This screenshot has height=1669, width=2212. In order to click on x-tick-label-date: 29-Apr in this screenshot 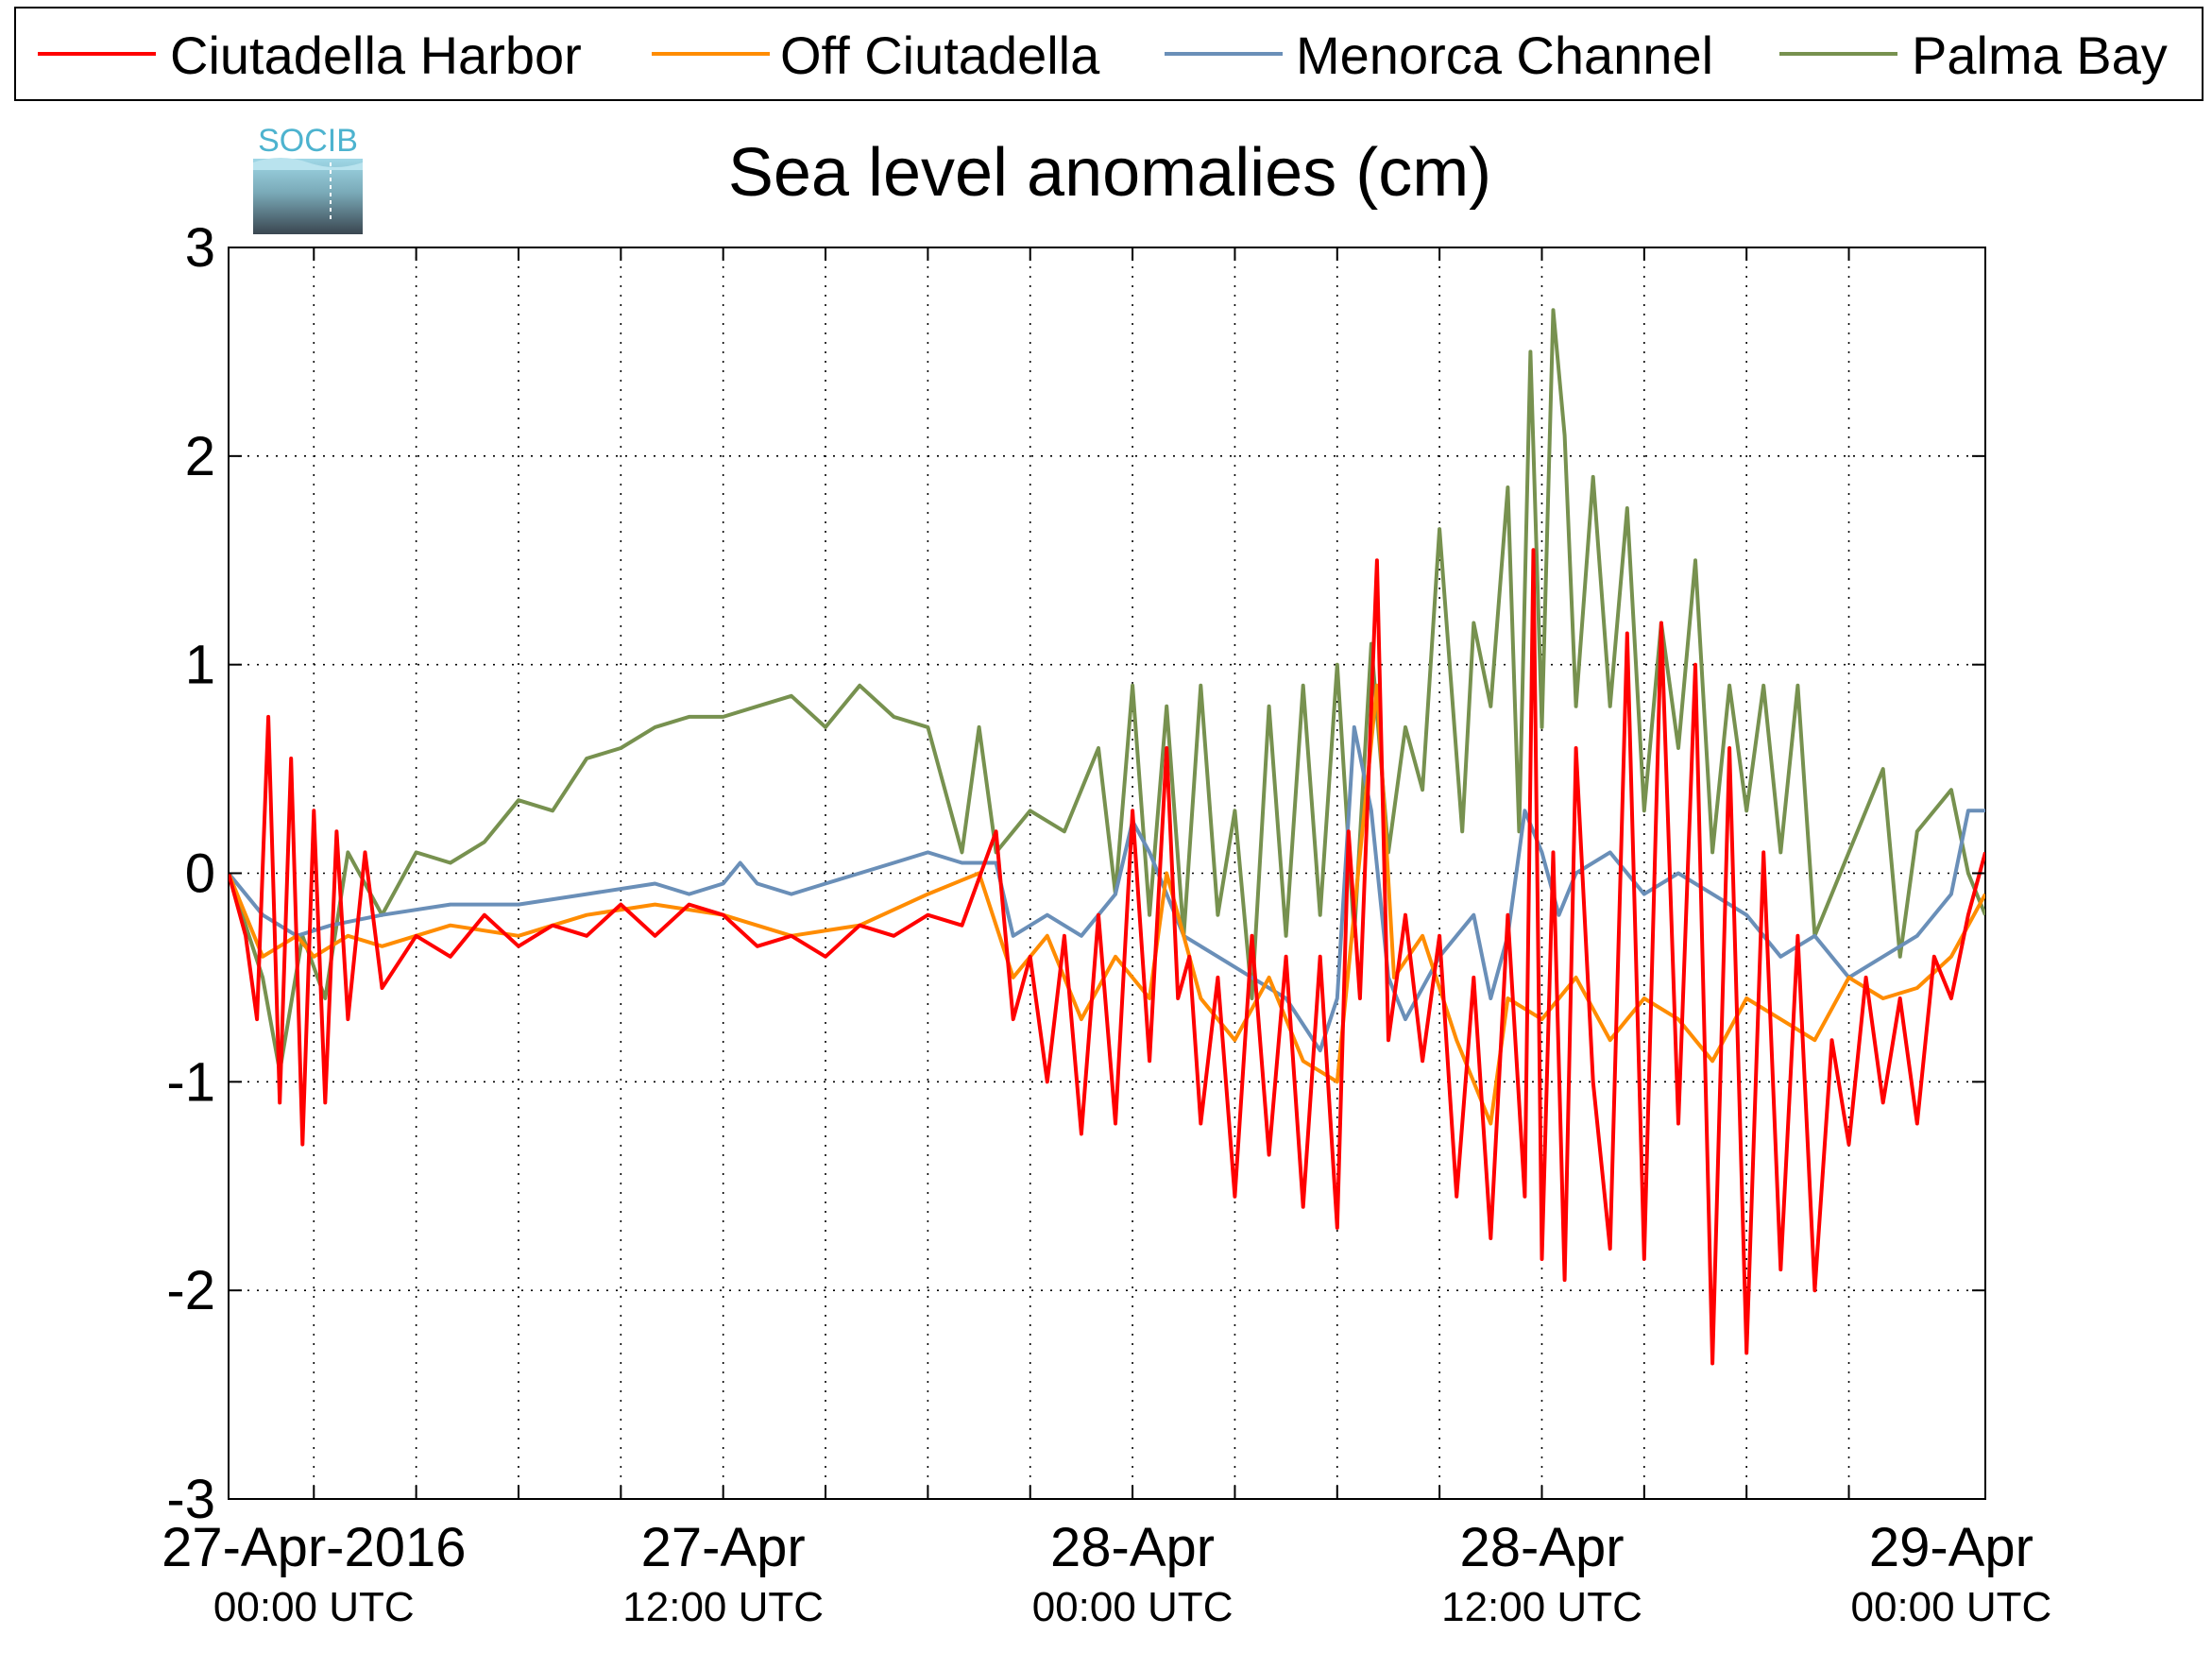, I will do `click(1951, 1548)`.